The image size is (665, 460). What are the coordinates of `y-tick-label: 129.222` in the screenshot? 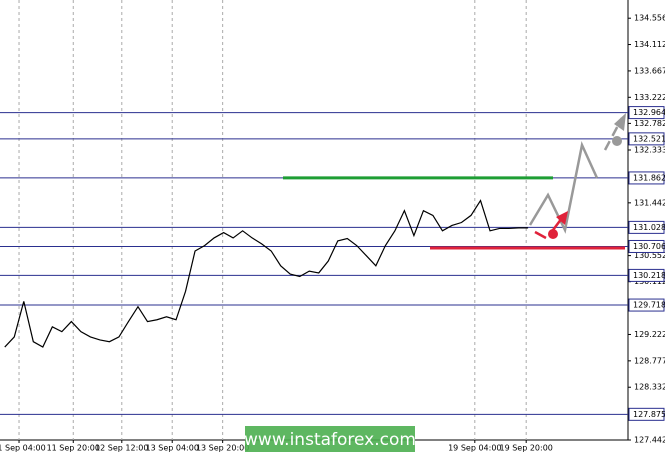 It's located at (649, 334).